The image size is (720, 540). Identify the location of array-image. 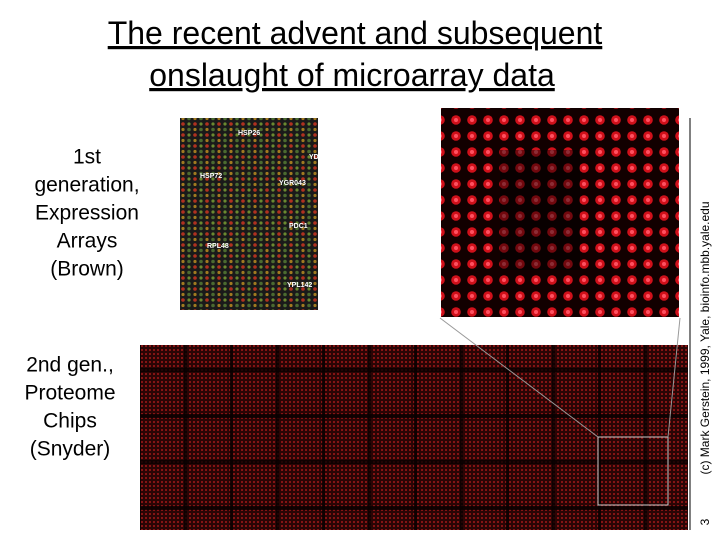
(249, 214).